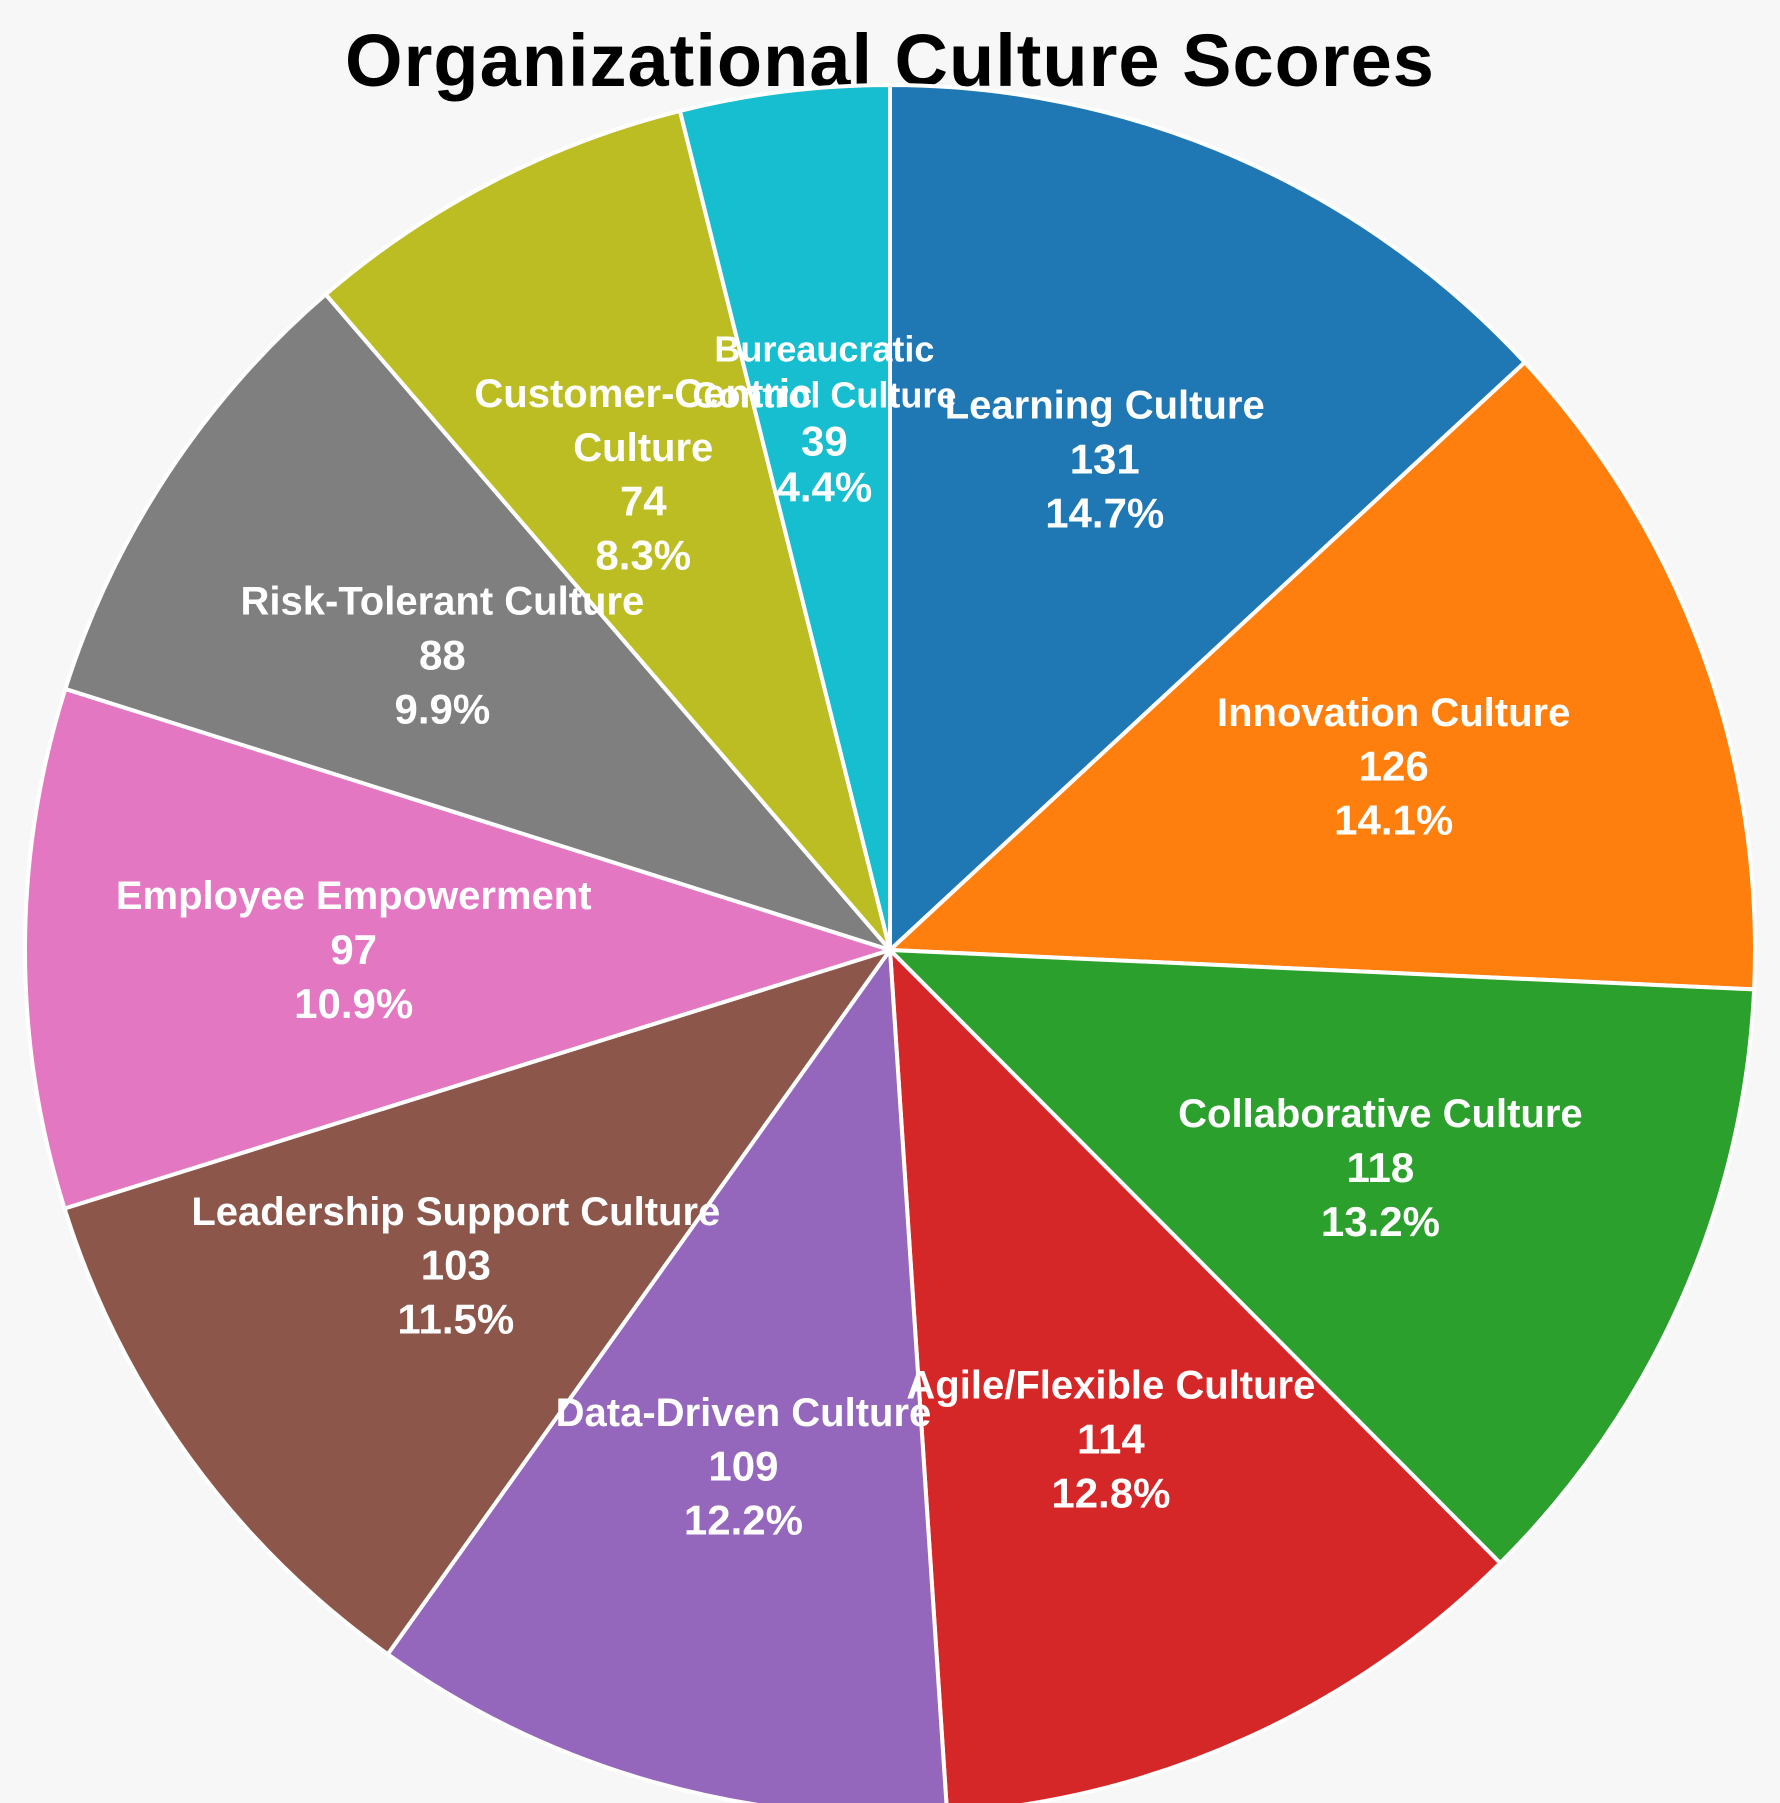 This screenshot has height=1803, width=1780. I want to click on pie-slice-customer-centric-culture, so click(607, 530).